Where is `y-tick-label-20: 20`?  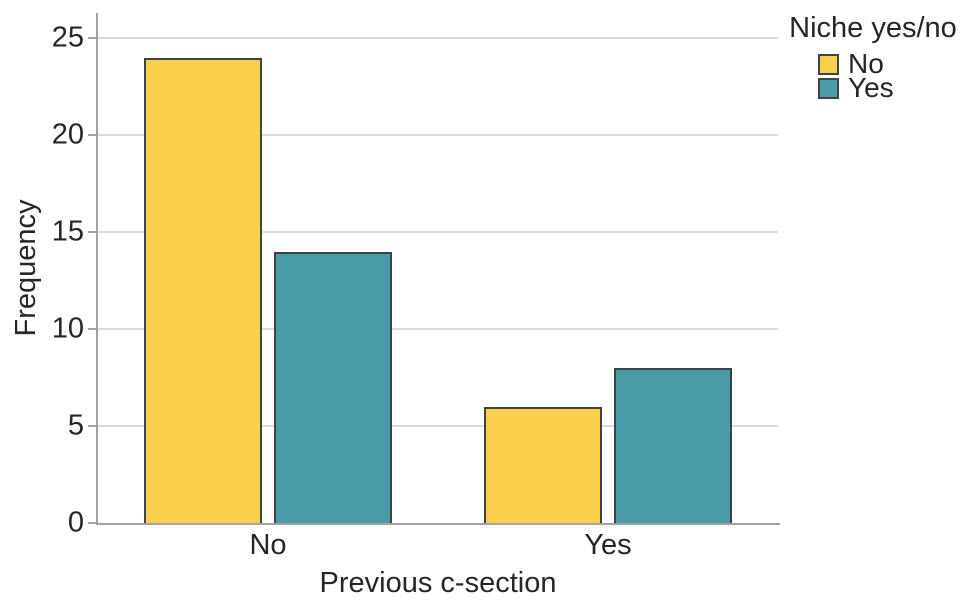
y-tick-label-20: 20 is located at coordinates (67, 134).